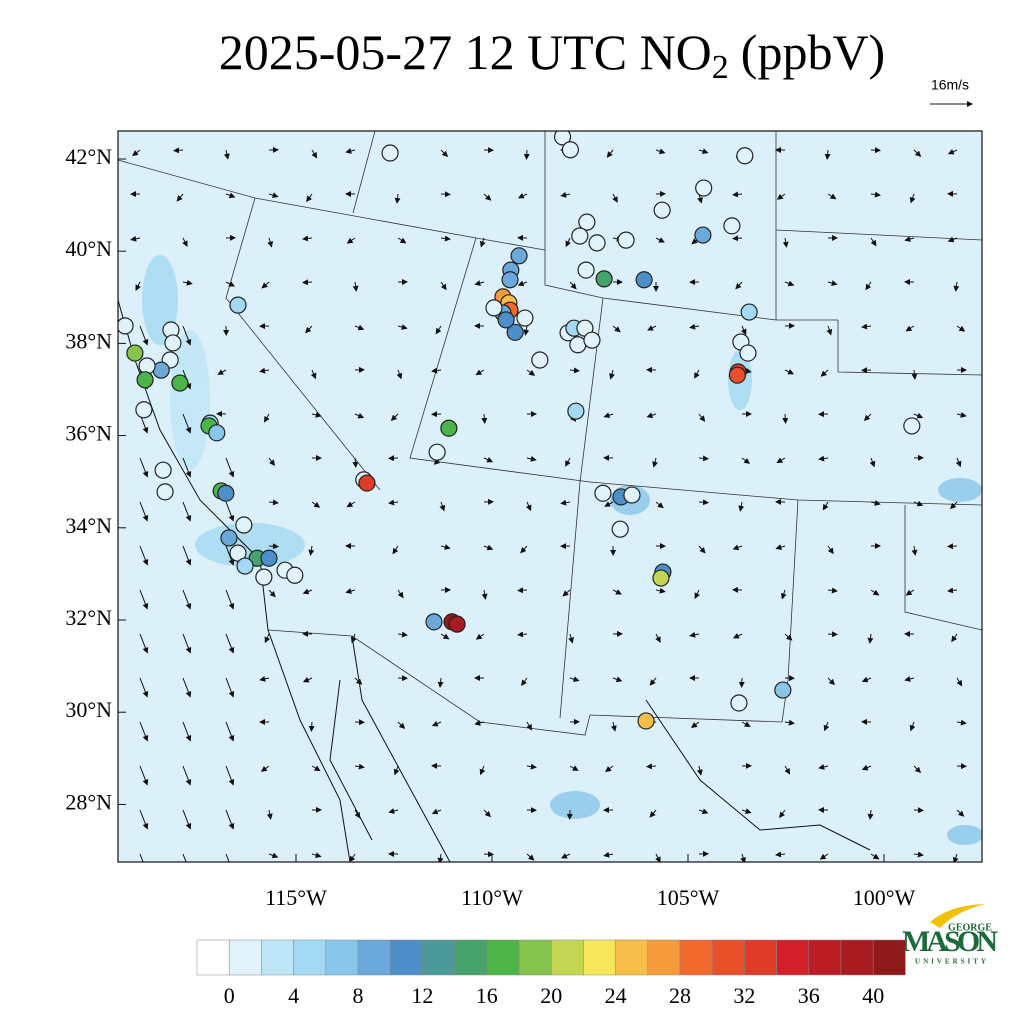 This screenshot has width=1024, height=1029. I want to click on colorbar-label: 32, so click(744, 995).